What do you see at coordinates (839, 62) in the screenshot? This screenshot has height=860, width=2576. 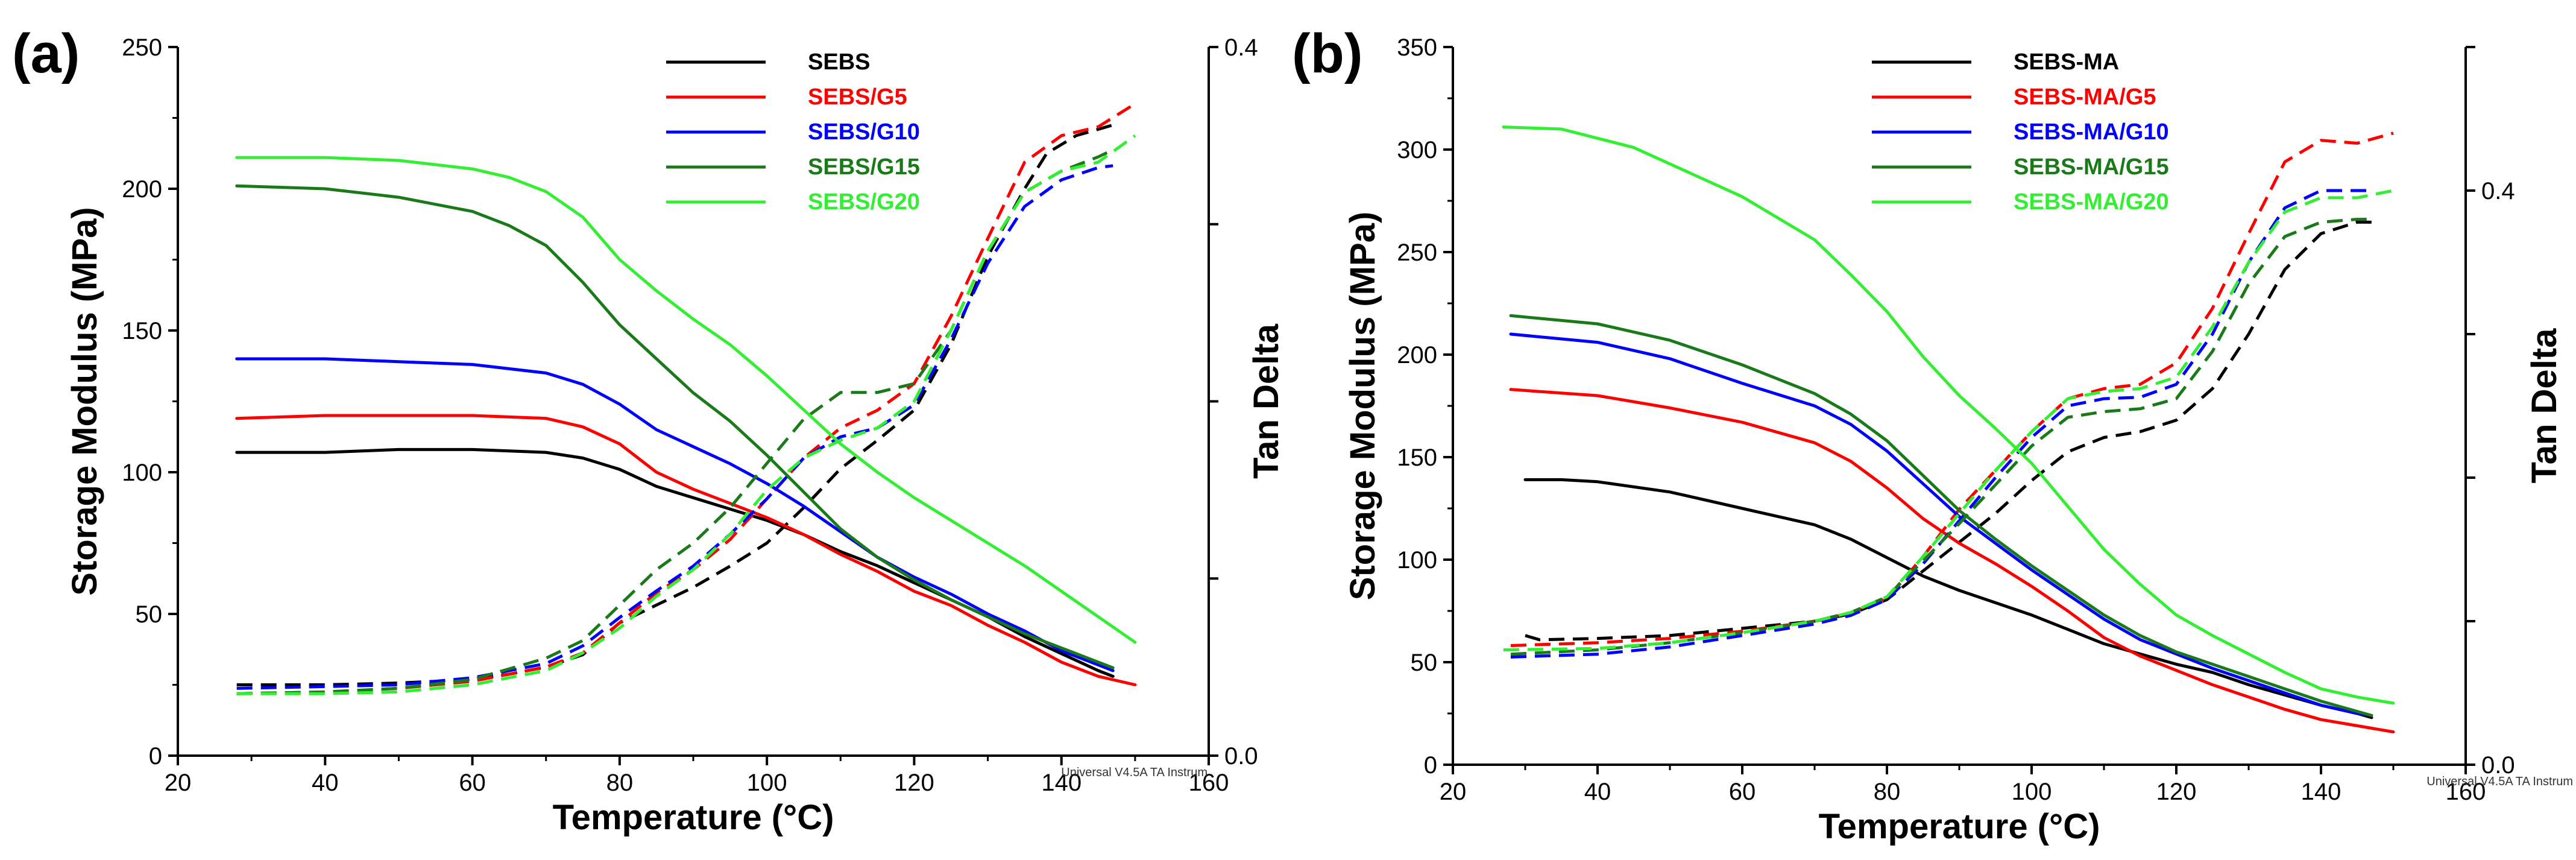 I see `legend-label: SEBS` at bounding box center [839, 62].